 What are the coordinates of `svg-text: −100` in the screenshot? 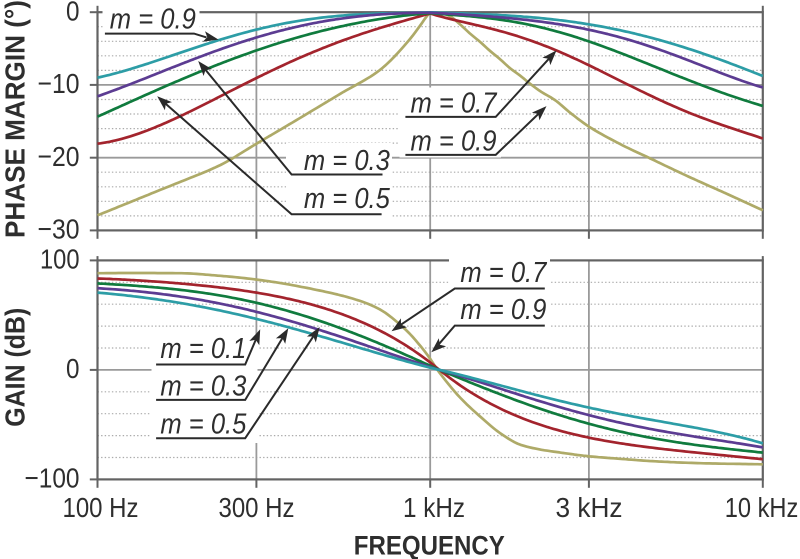 It's located at (52, 478).